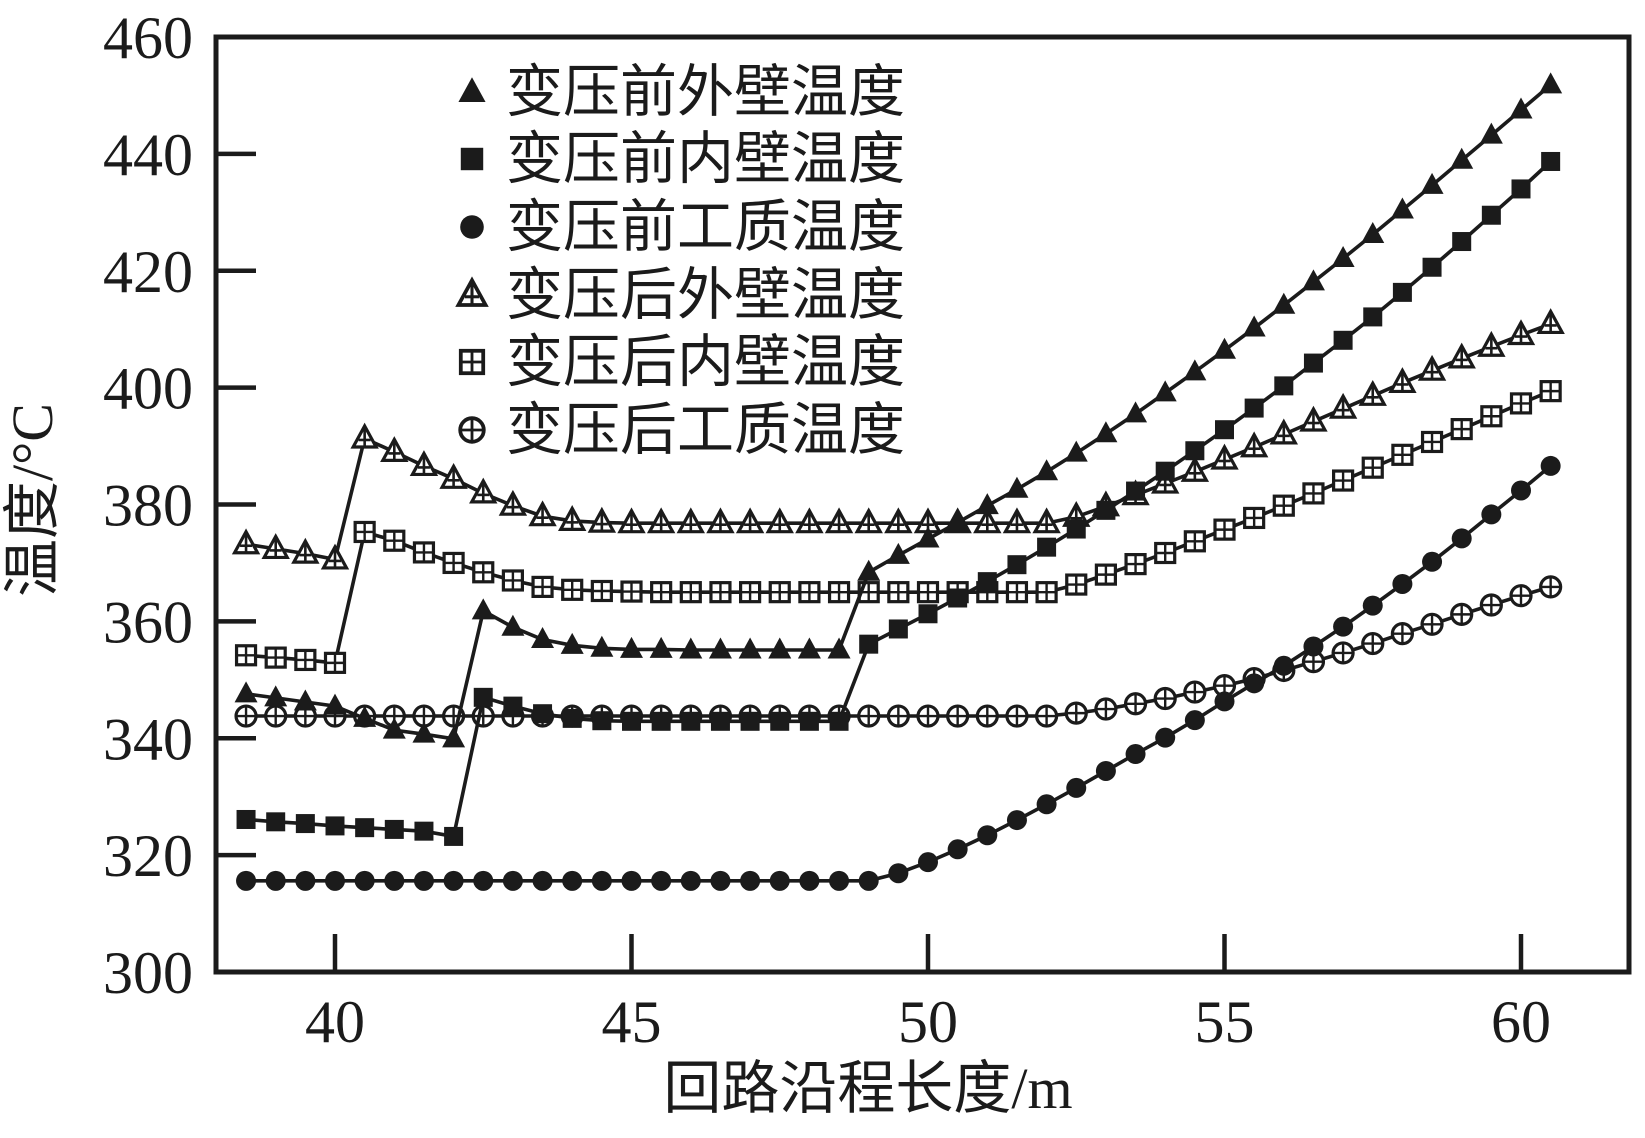  I want to click on legend-label: 变压前内壁温度, so click(705, 159).